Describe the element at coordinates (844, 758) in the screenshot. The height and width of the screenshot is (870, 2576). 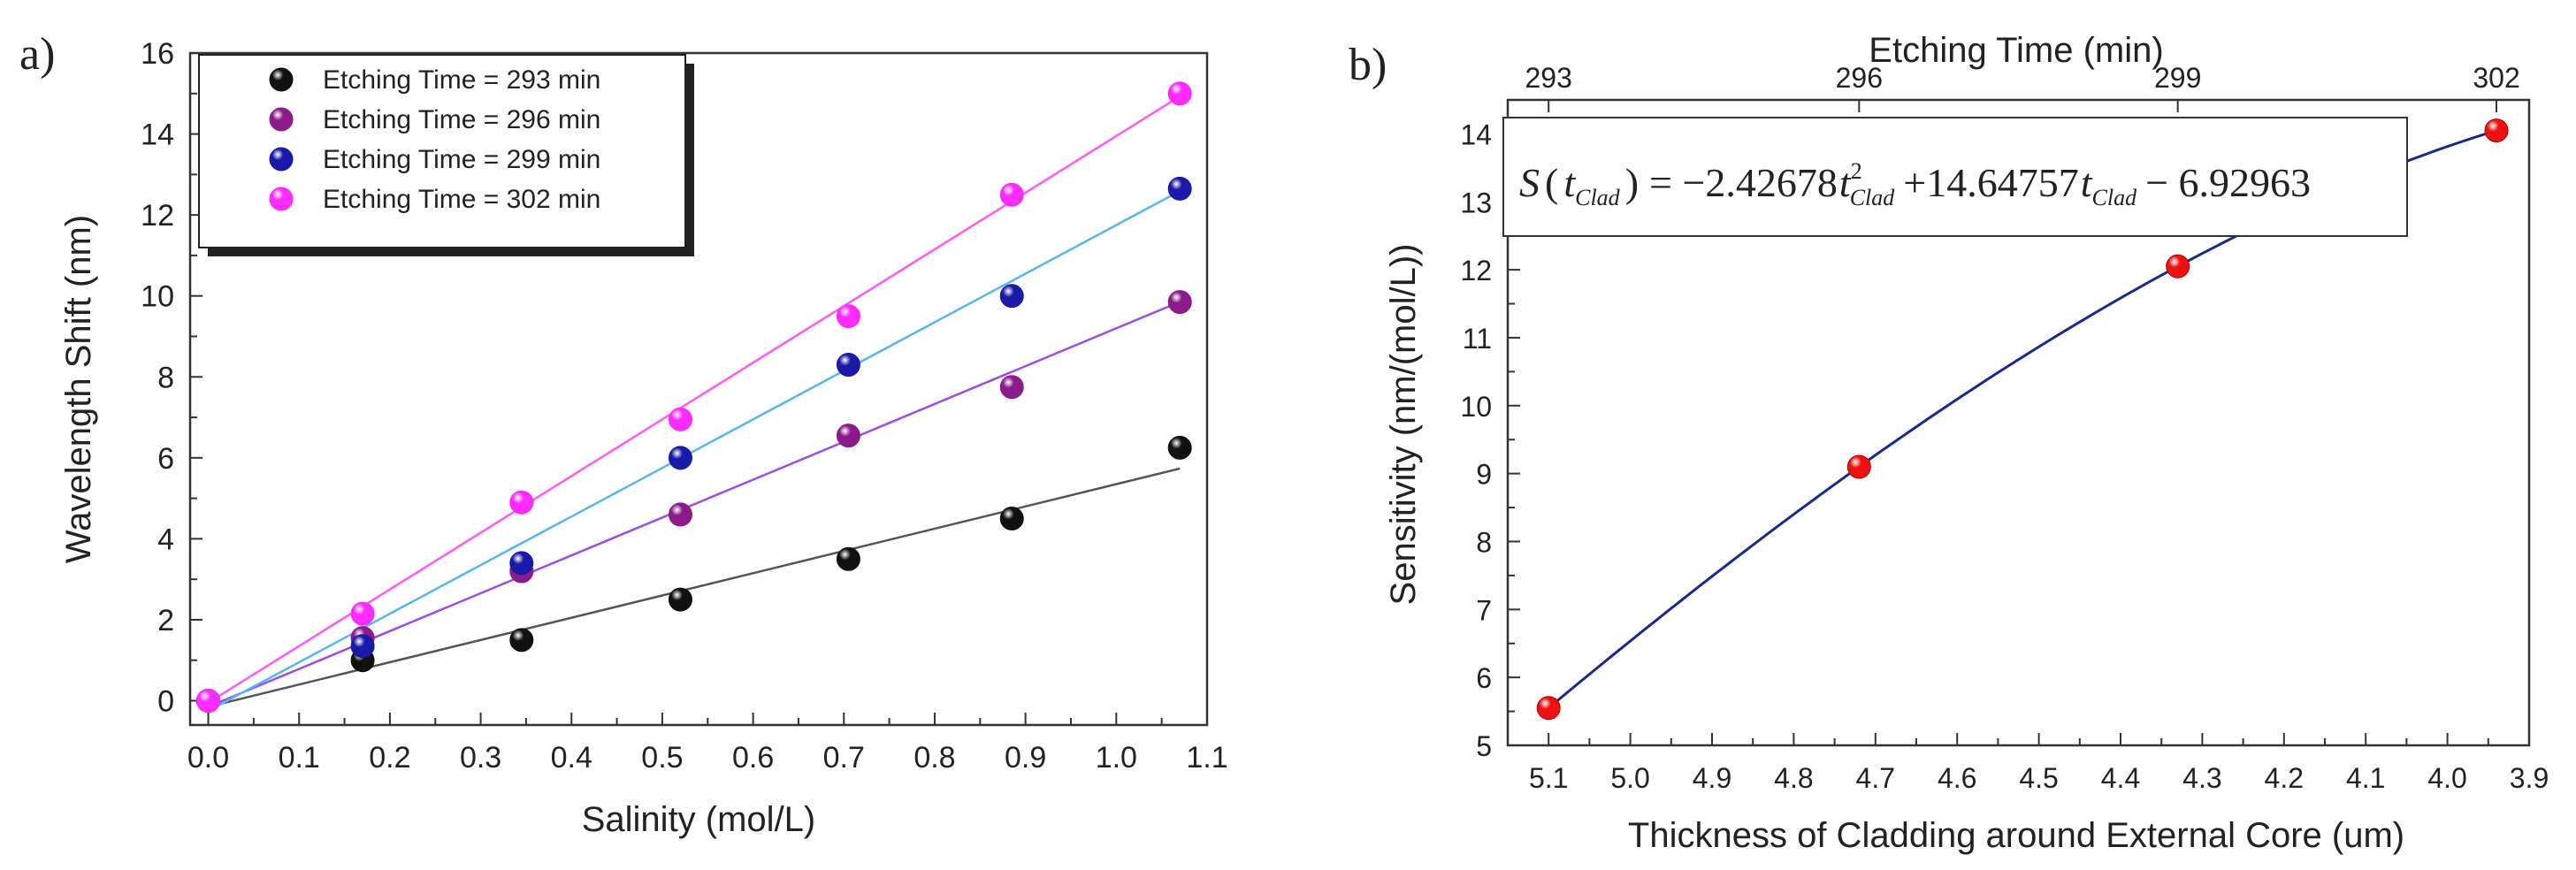
I see `x-tick-label: 0.7` at that location.